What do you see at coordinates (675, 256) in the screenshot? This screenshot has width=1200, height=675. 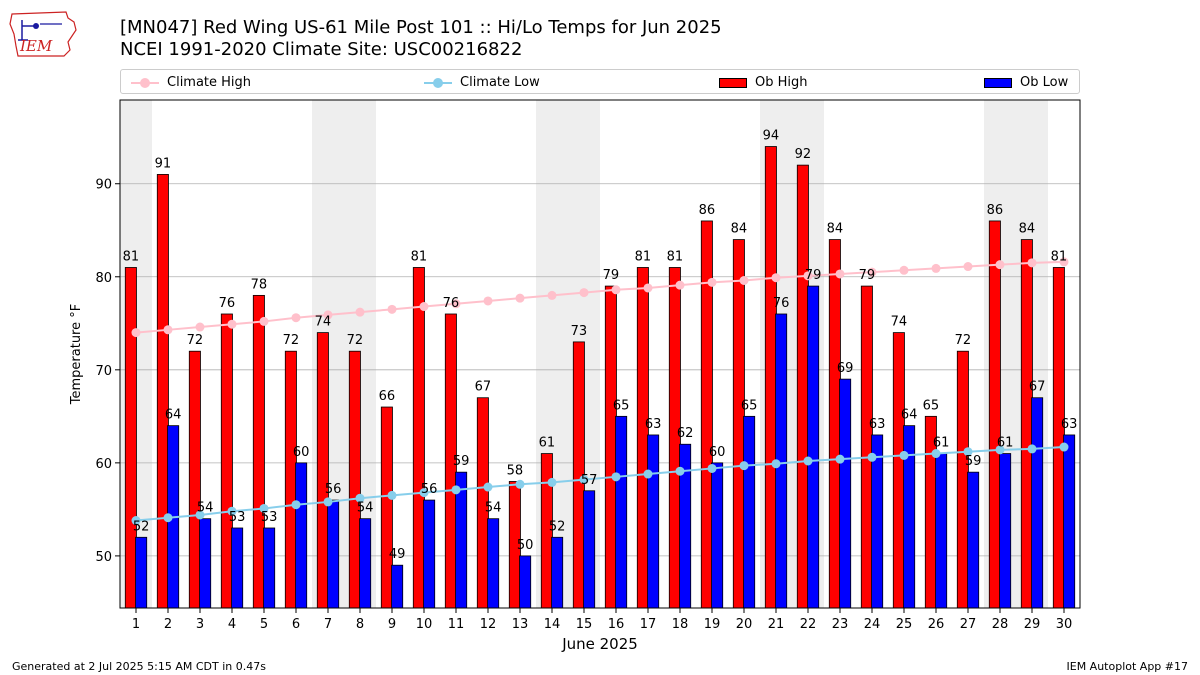 I see `ob-high-label-day-18: 81` at bounding box center [675, 256].